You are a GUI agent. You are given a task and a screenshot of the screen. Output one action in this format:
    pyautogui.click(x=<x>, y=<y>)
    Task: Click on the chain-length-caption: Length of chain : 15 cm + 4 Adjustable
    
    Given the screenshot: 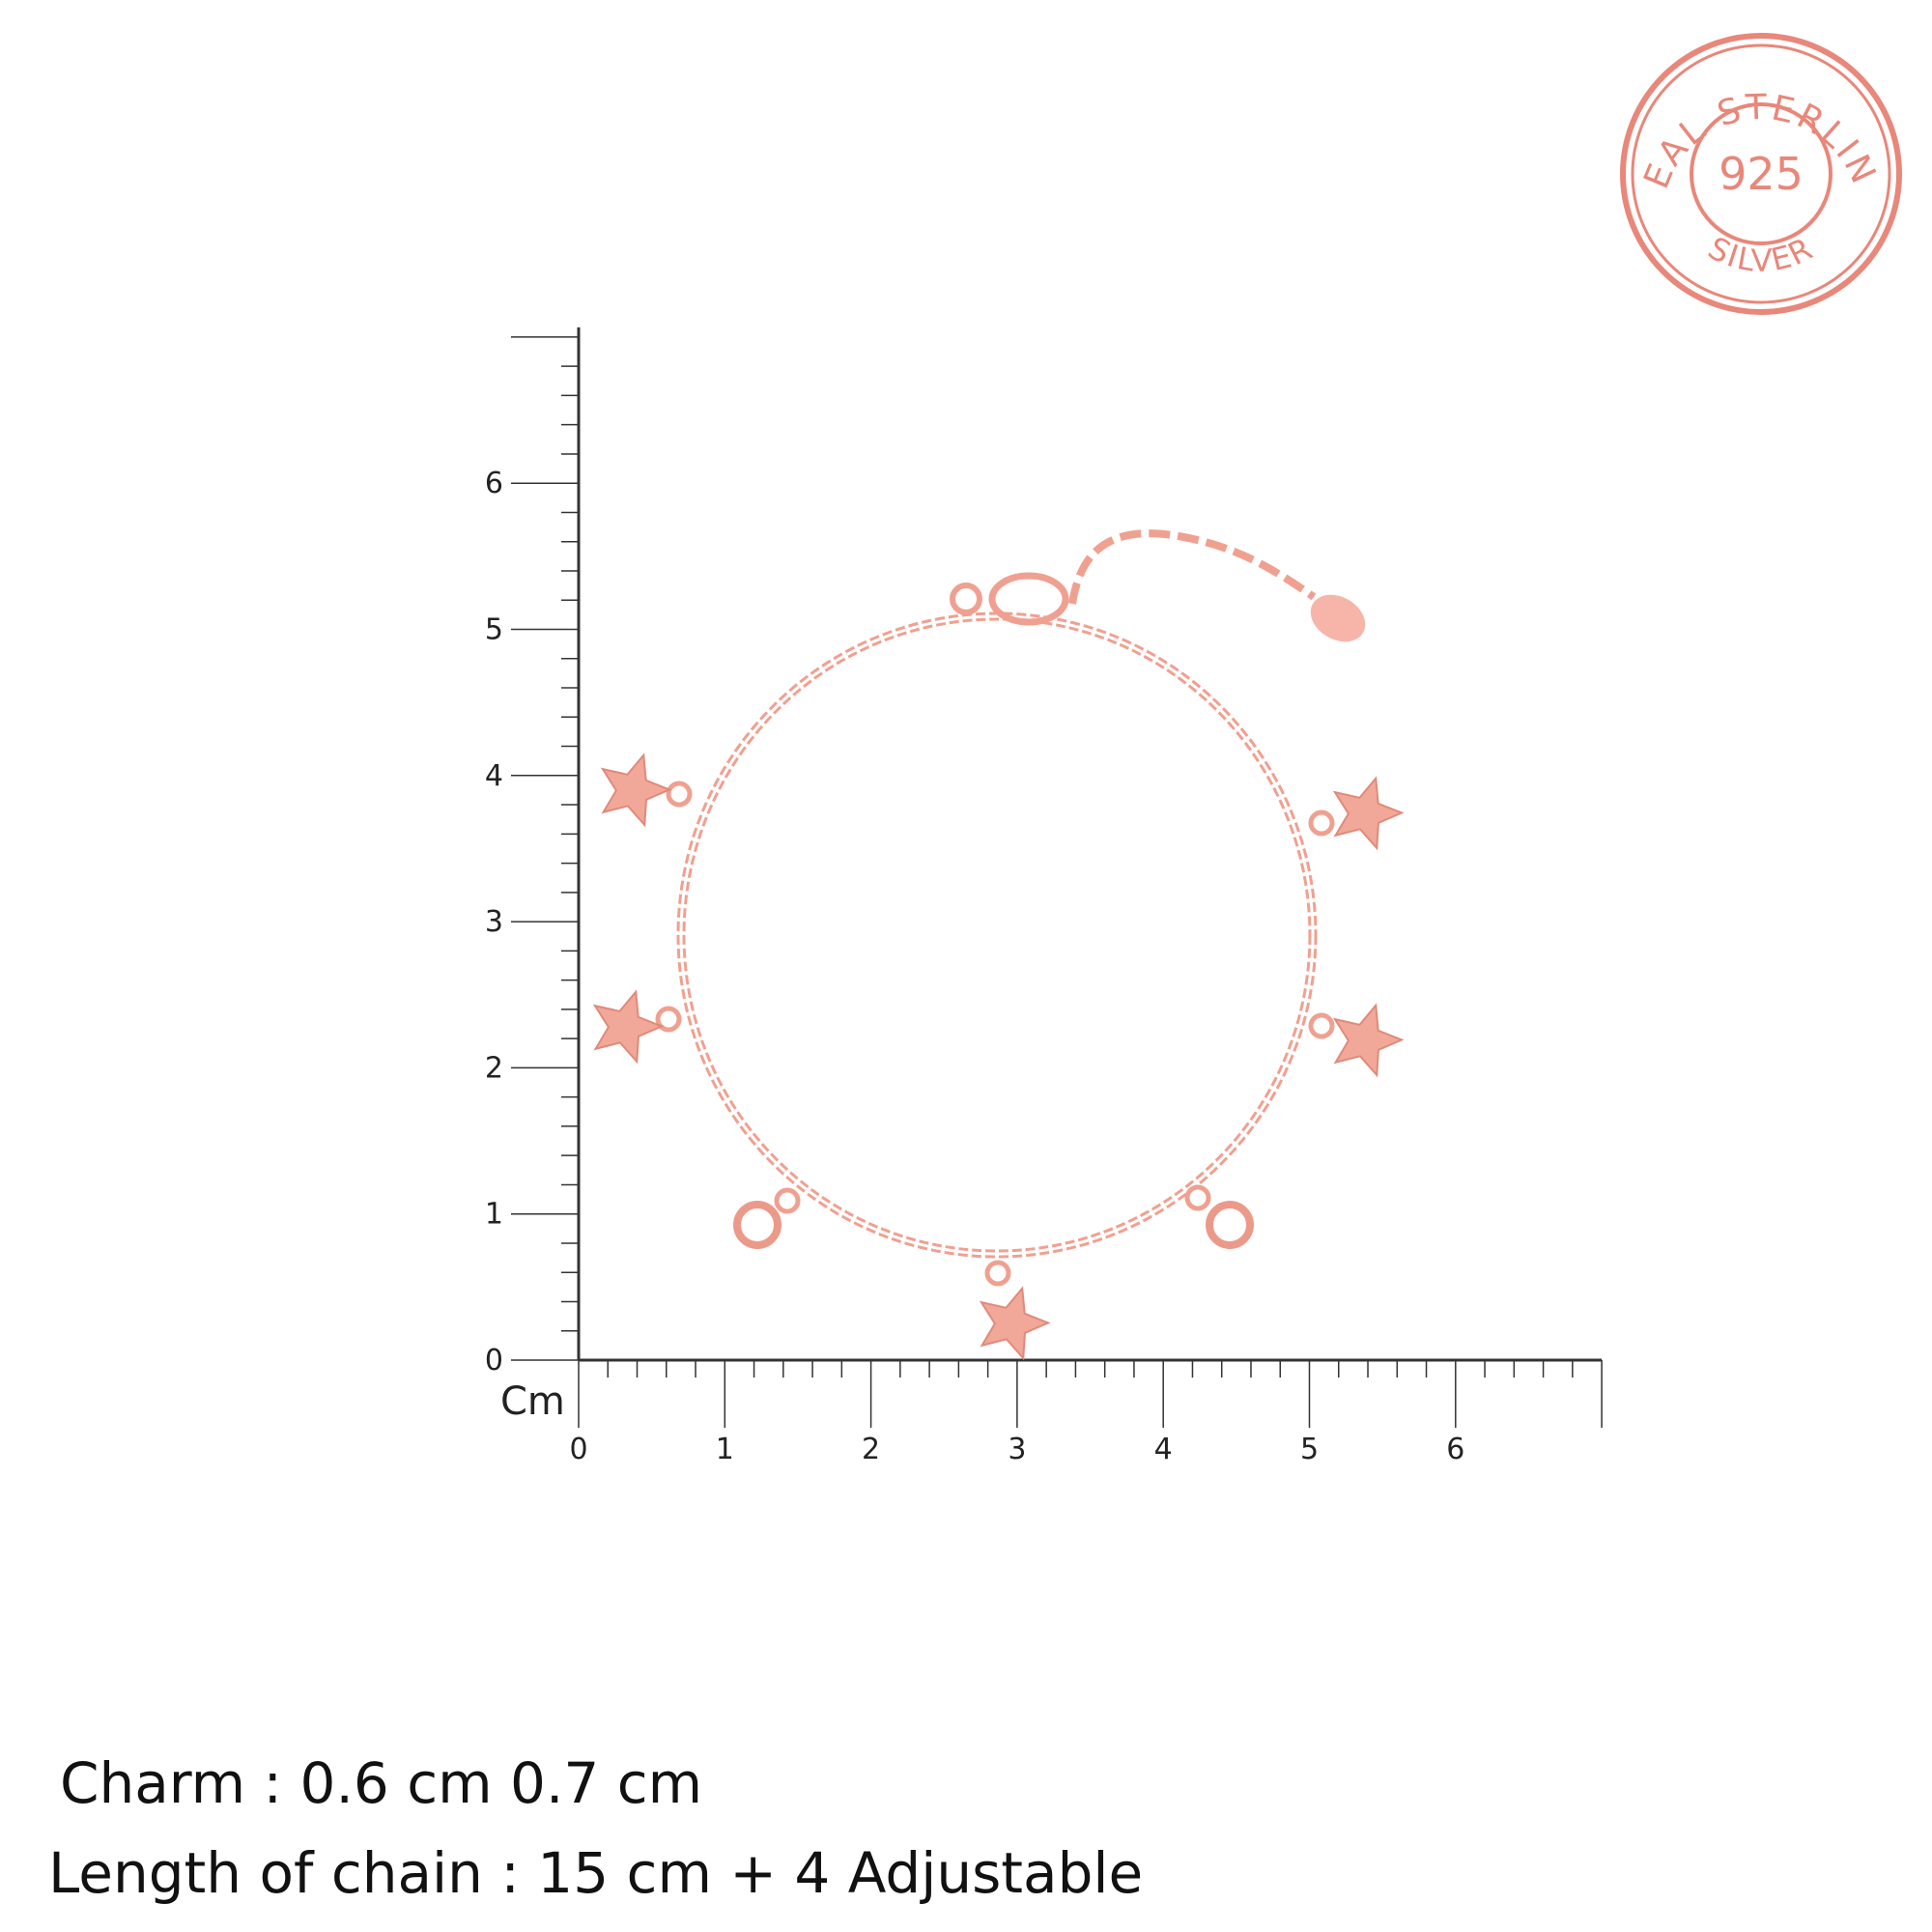 What is the action you would take?
    pyautogui.click(x=596, y=1873)
    